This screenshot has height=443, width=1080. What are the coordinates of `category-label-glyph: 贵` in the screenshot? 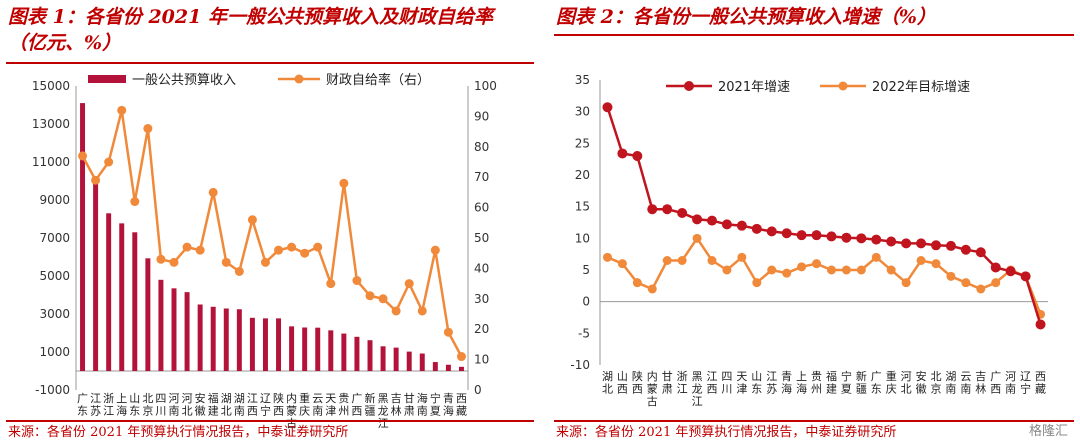 It's located at (816, 376).